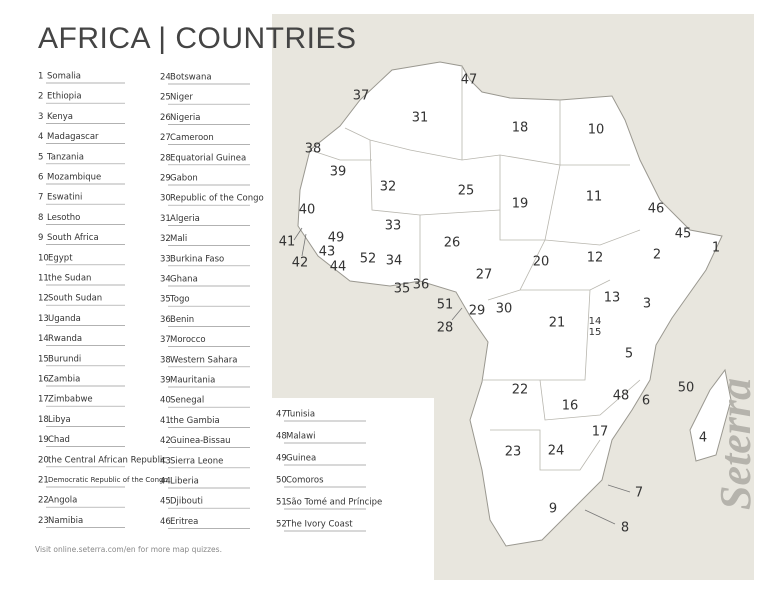  What do you see at coordinates (165, 219) in the screenshot?
I see `item-number: 31` at bounding box center [165, 219].